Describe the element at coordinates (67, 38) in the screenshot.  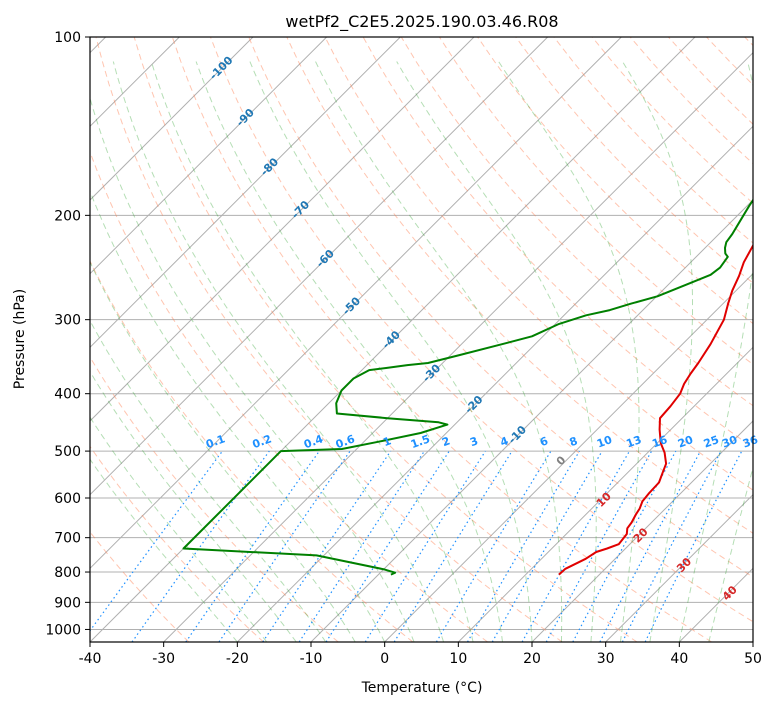
I see `y-tick-label: 100` at that location.